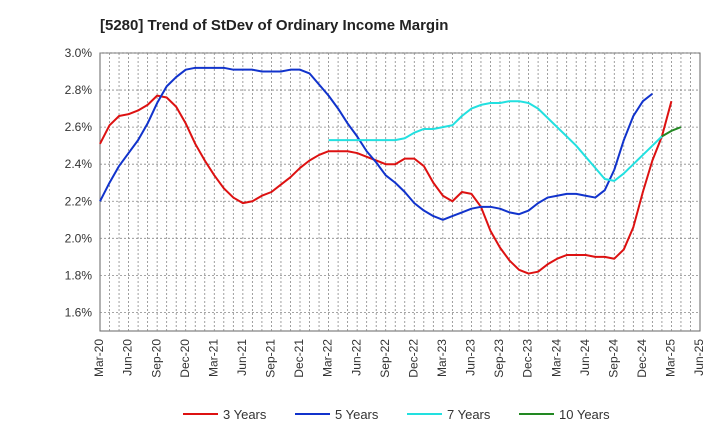 This screenshot has height=440, width=720. Describe the element at coordinates (299, 358) in the screenshot. I see `x-tick-label: Dec-21` at that location.